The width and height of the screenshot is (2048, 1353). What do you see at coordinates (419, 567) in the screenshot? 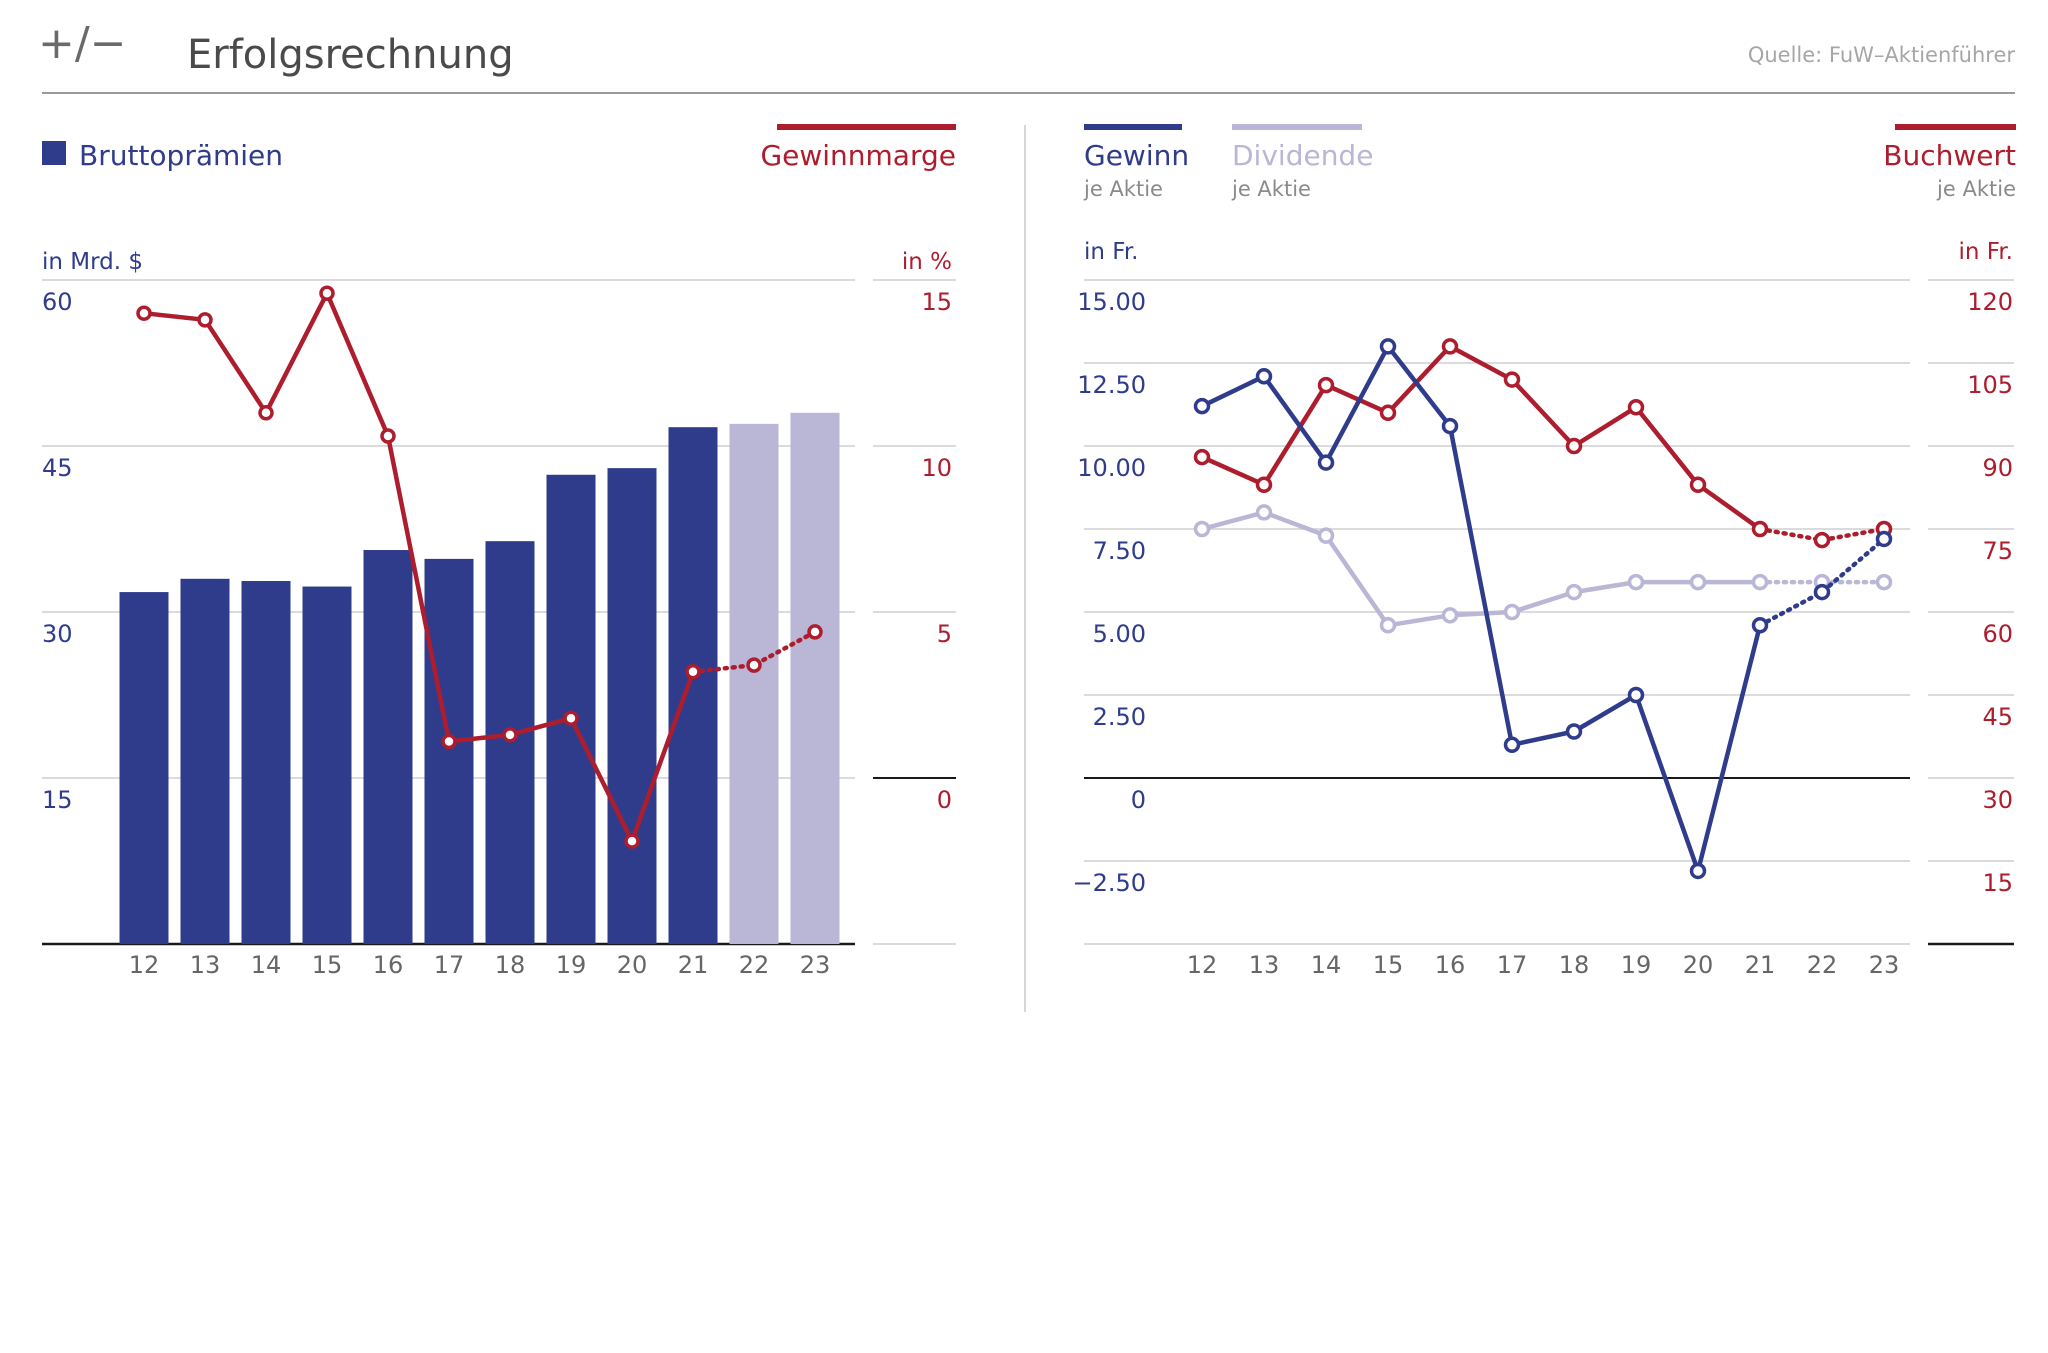
I see `margin-line` at bounding box center [419, 567].